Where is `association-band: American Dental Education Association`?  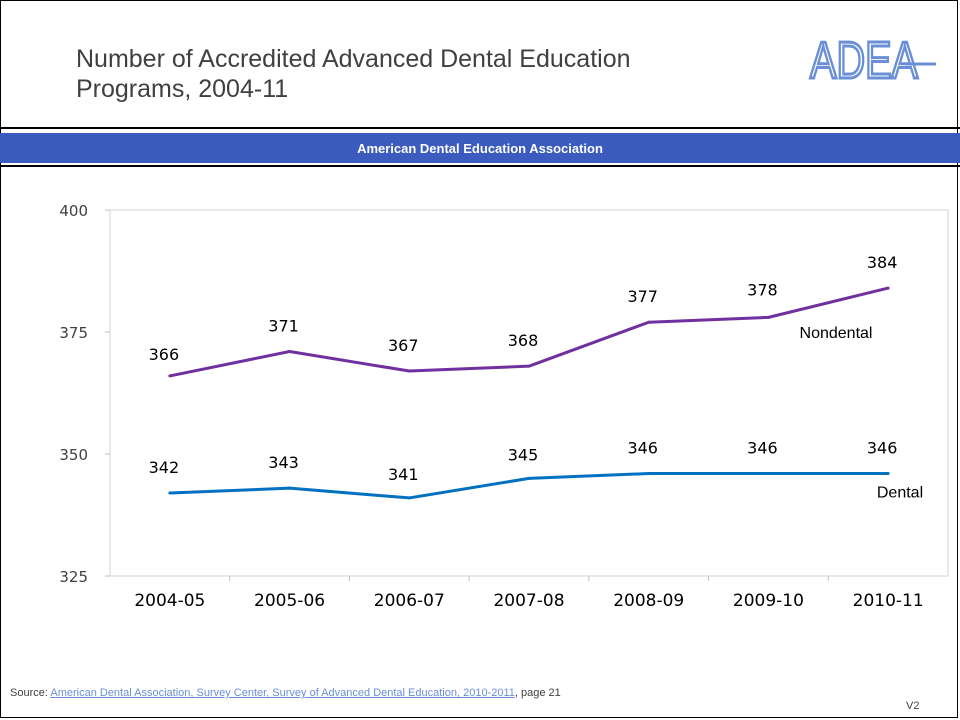 association-band: American Dental Education Association is located at coordinates (480, 148).